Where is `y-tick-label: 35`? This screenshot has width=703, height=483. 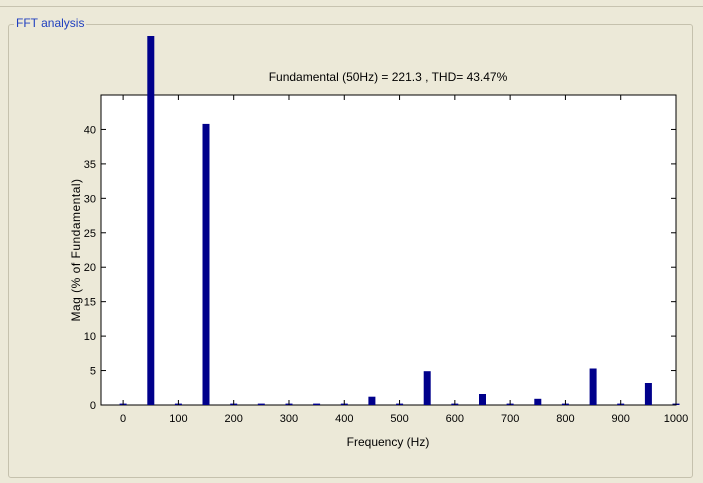
y-tick-label: 35 is located at coordinates (90, 165).